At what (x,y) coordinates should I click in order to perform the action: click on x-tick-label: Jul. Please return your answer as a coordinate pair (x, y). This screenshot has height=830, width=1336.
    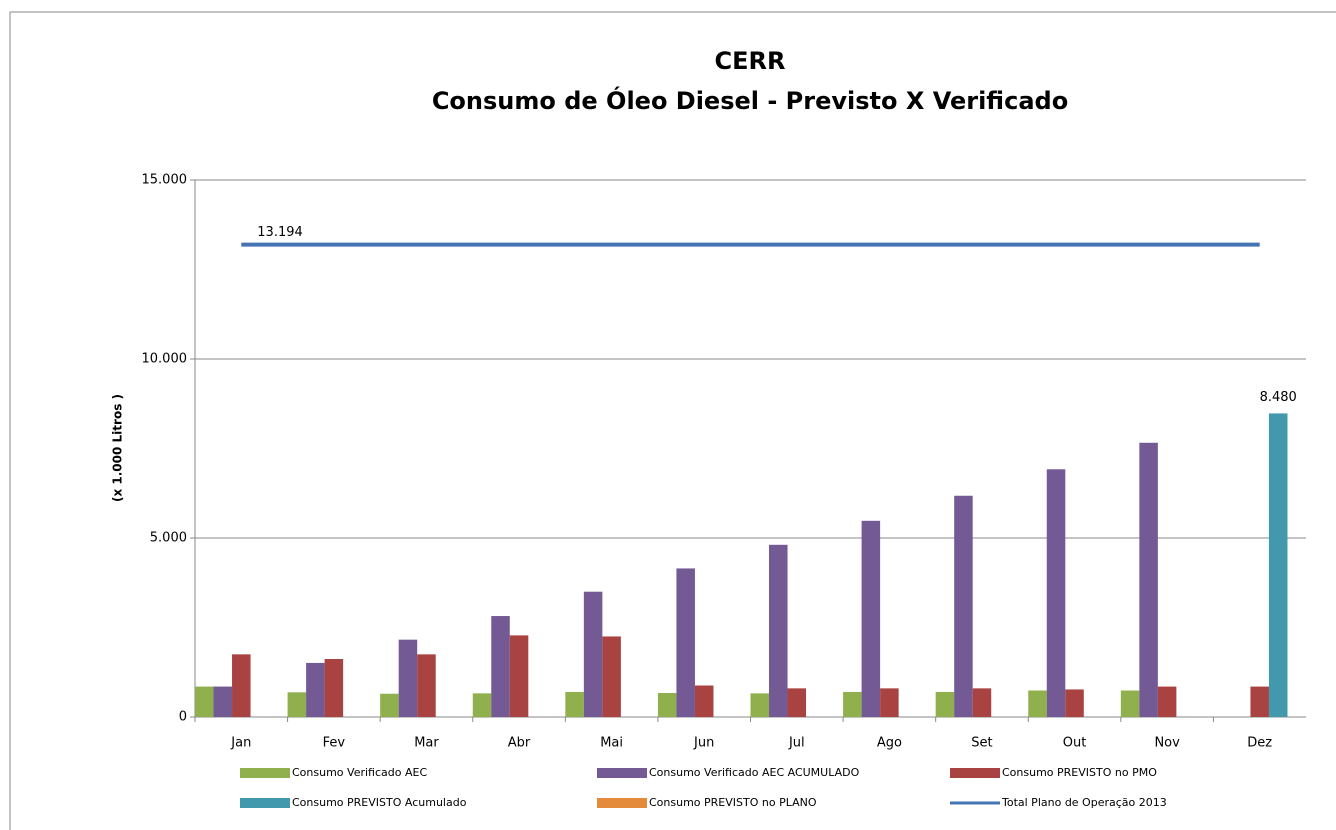
    Looking at the image, I should click on (796, 743).